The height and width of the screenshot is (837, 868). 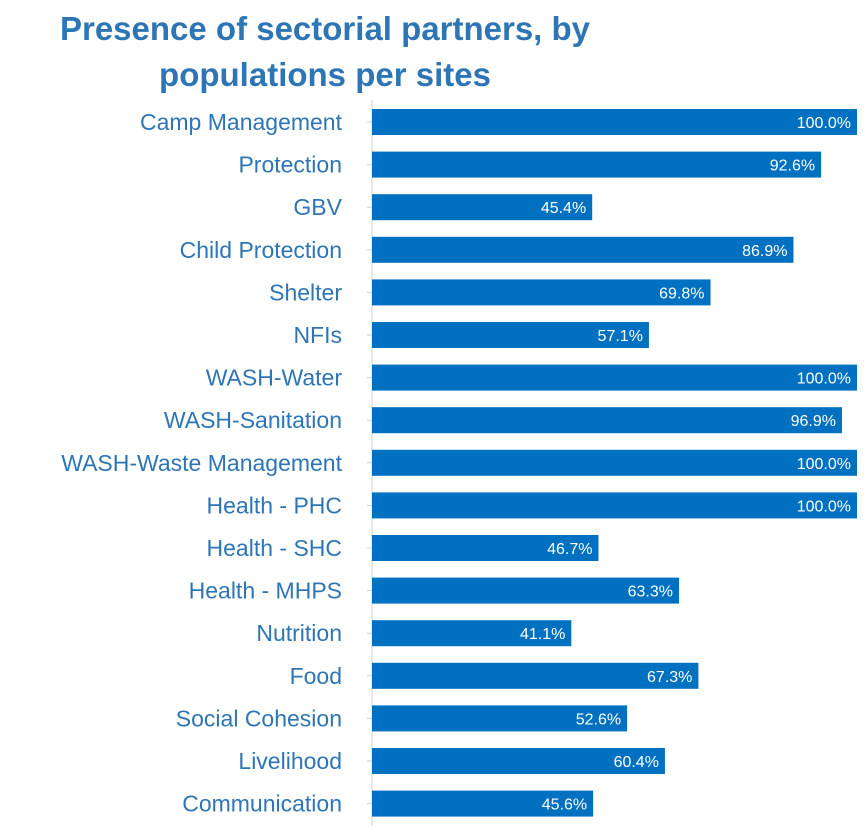 I want to click on category-label: GBV, so click(x=317, y=207).